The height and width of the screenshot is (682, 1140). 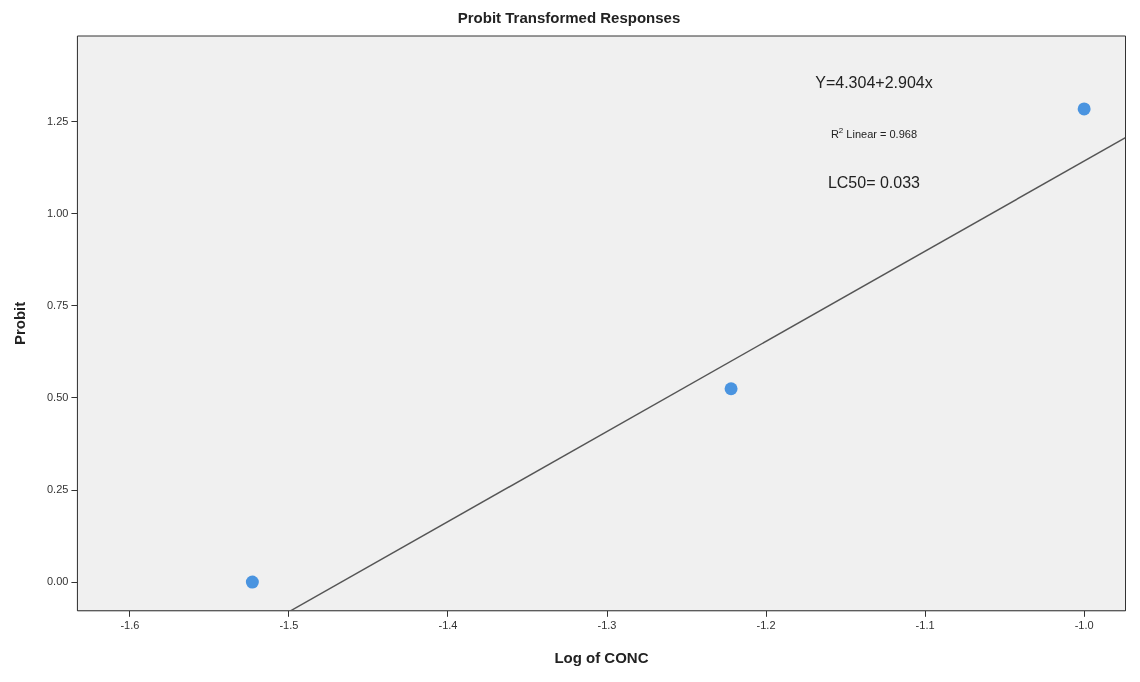 I want to click on x-tick-label: -1.0, so click(x=1084, y=625).